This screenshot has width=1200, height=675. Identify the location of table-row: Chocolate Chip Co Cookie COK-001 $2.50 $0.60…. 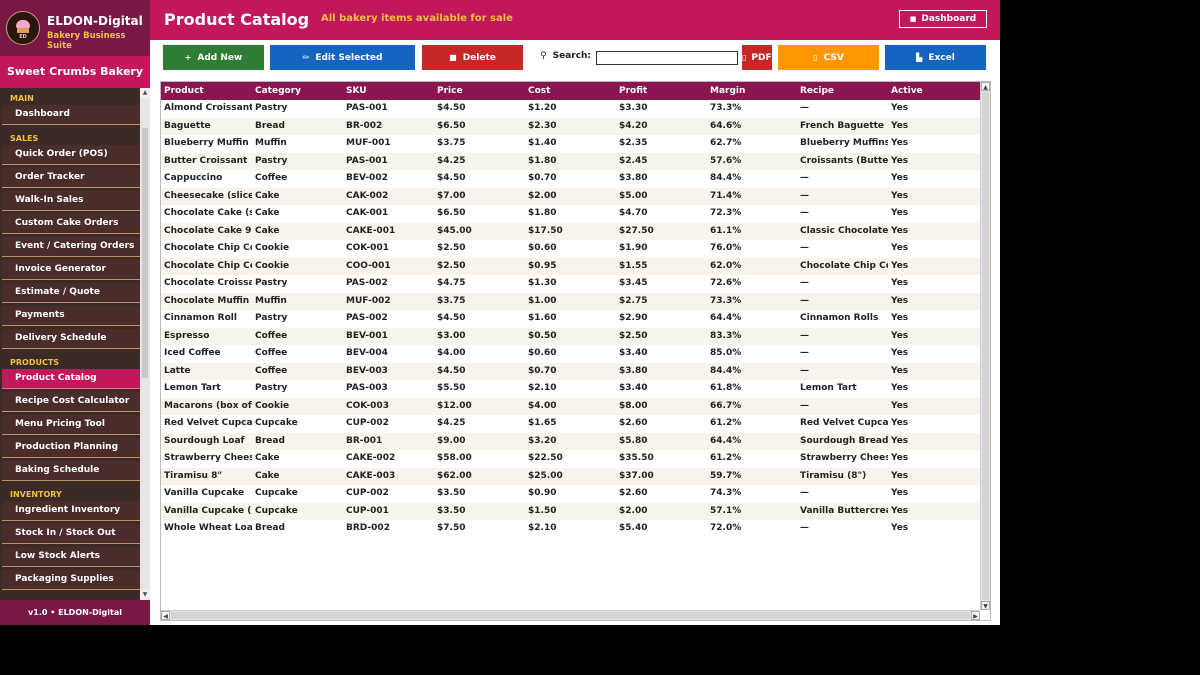
(570, 249).